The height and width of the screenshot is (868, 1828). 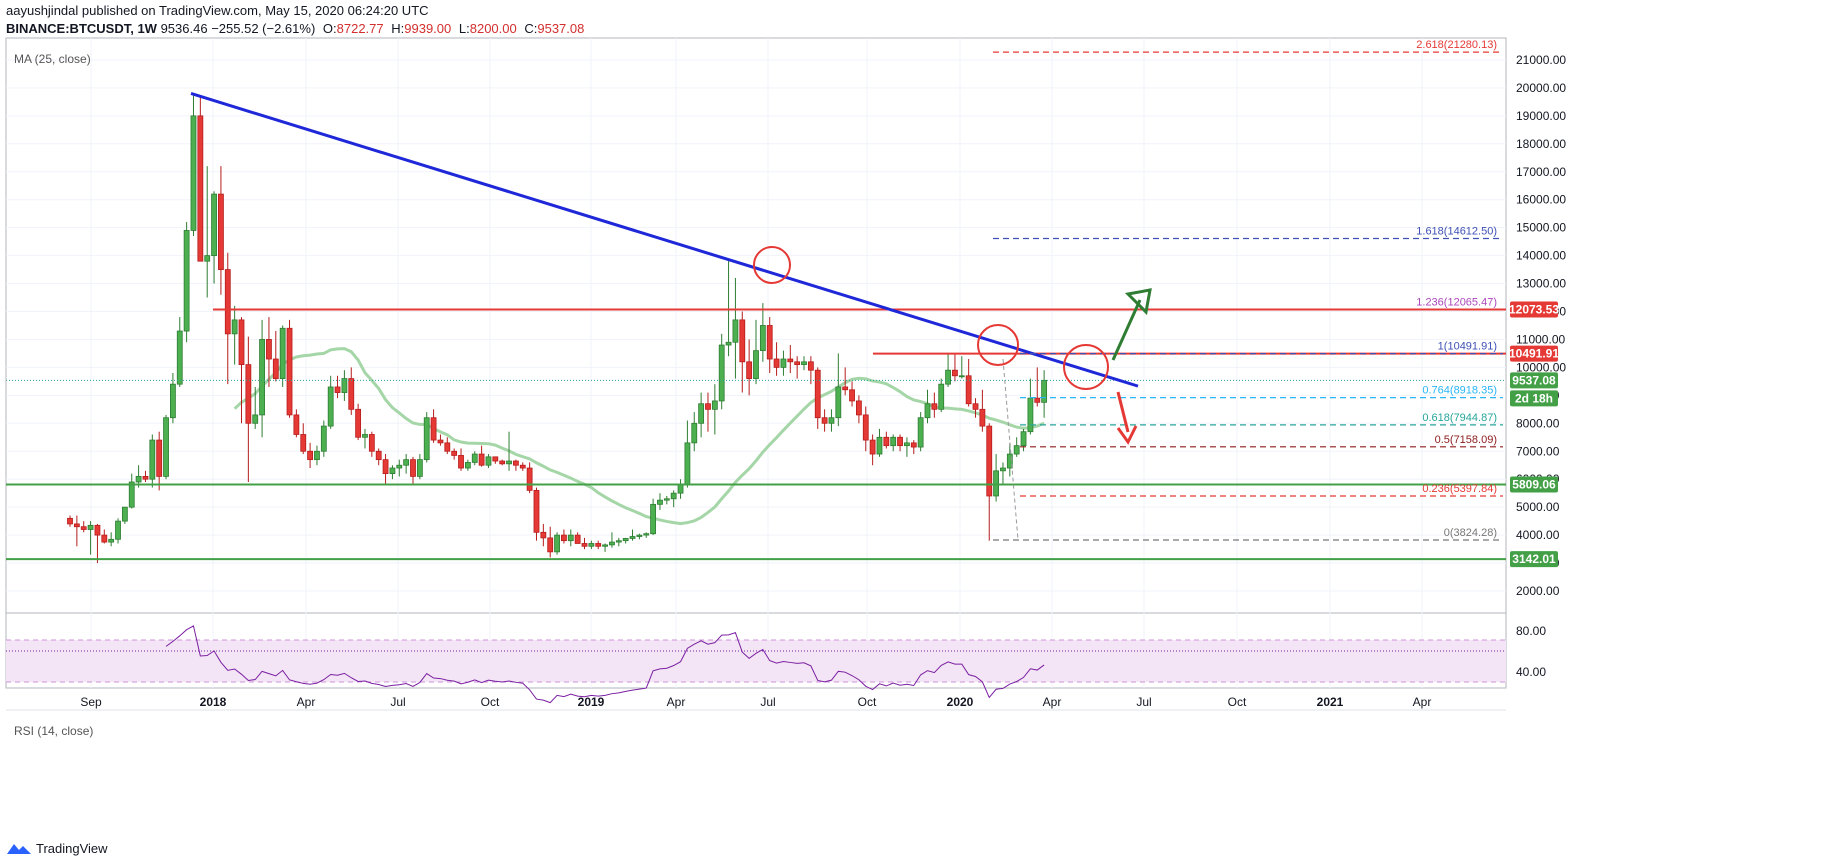 I want to click on price-tick-label: 21000.00, so click(x=1541, y=60).